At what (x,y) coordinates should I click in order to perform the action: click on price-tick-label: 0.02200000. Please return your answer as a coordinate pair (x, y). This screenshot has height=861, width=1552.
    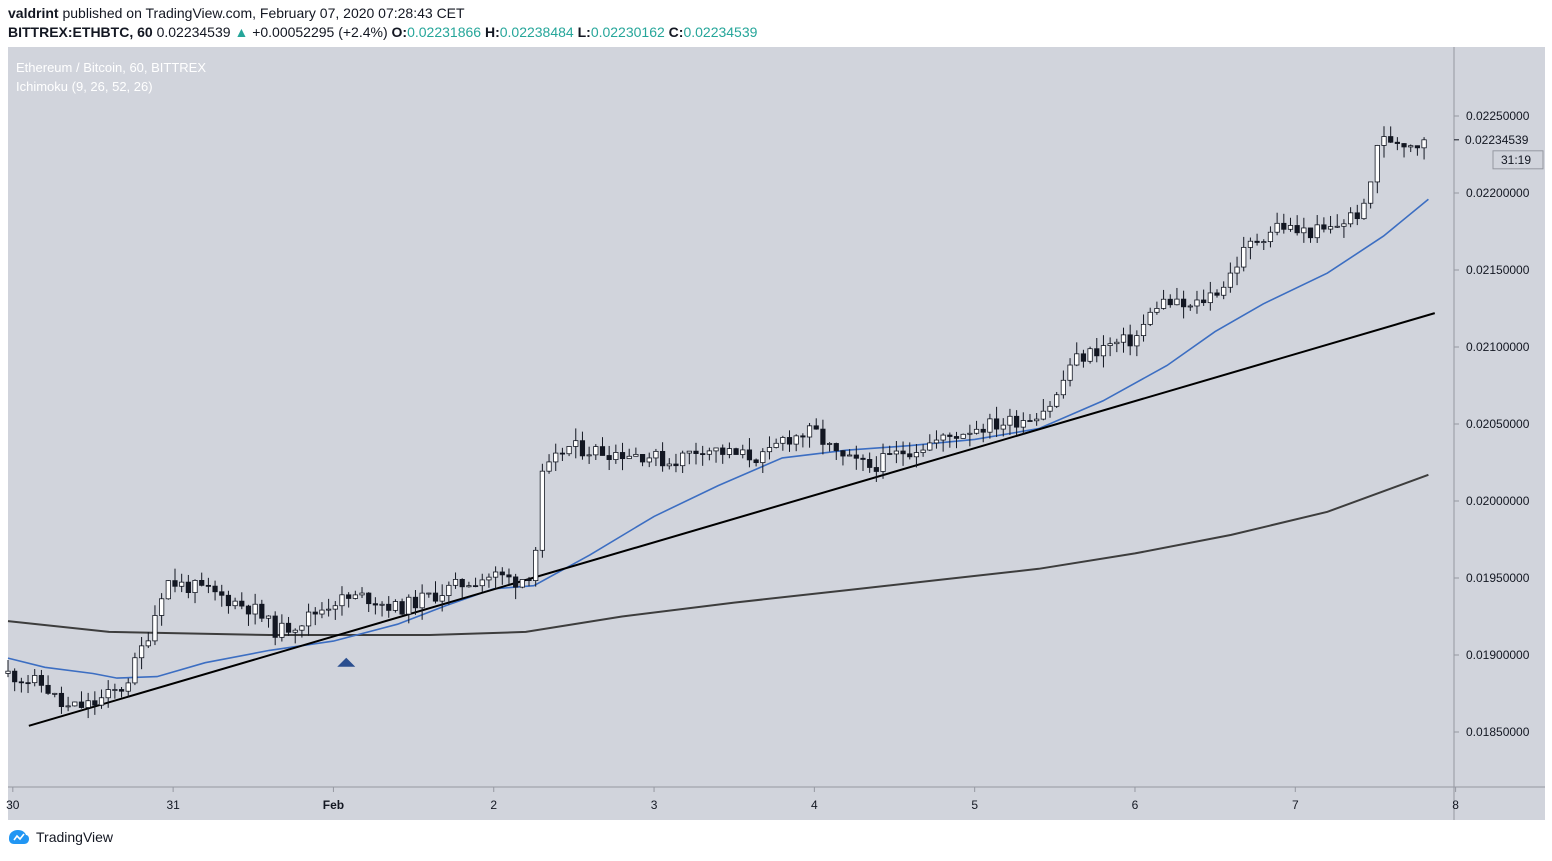
    Looking at the image, I should click on (1498, 193).